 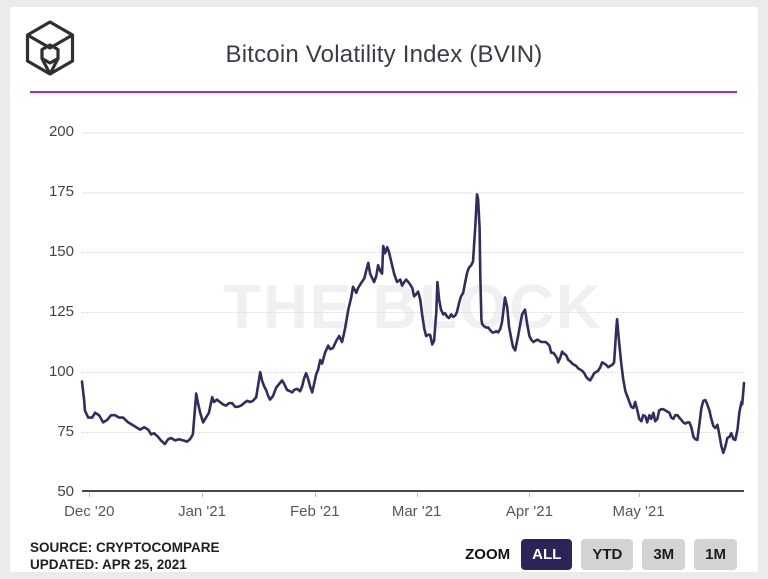 What do you see at coordinates (384, 54) in the screenshot?
I see `page-title: Bitcoin Volatility Index (BVIN)` at bounding box center [384, 54].